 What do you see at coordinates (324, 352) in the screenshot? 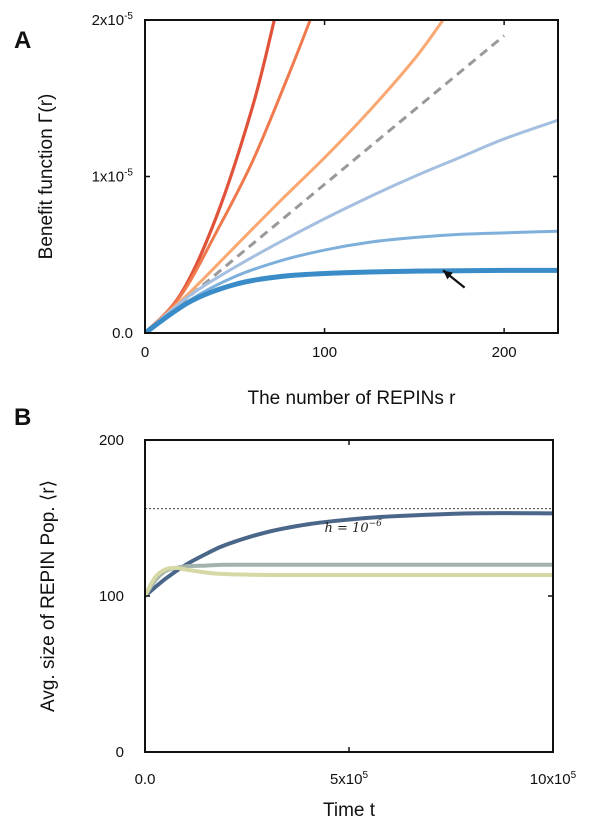
I see `x-tick-label: 100` at bounding box center [324, 352].